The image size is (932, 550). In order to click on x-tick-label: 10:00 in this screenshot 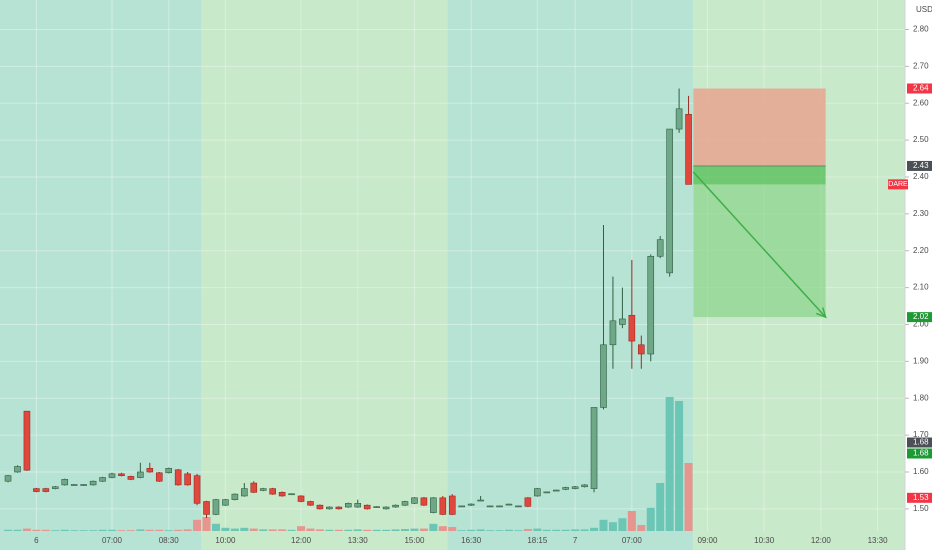, I will do `click(225, 540)`.